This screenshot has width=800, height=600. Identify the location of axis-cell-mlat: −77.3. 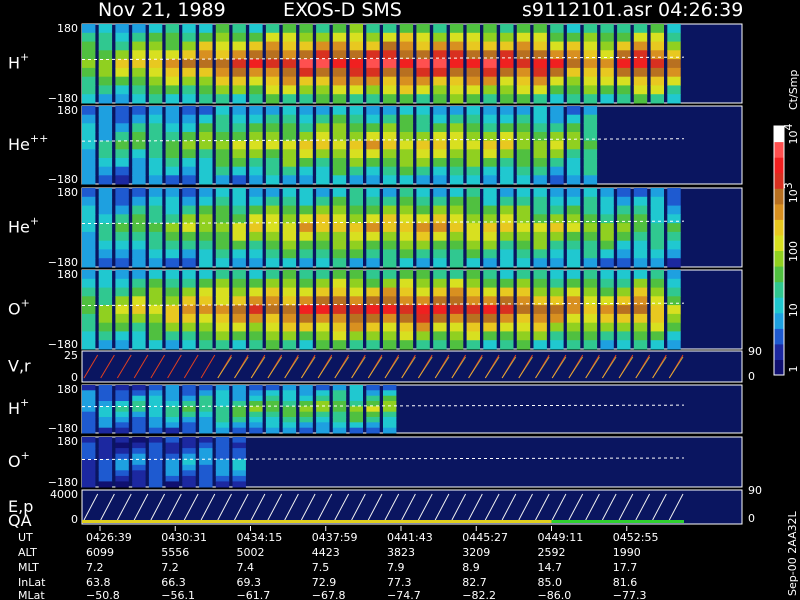
(630, 594).